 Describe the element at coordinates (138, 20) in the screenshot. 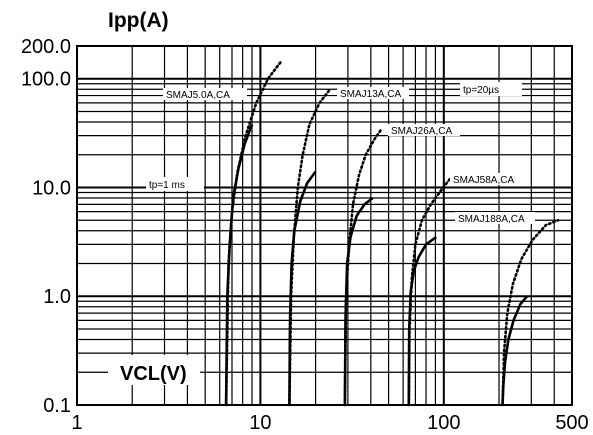

I see `y-axis-label: Ipp(A)` at that location.